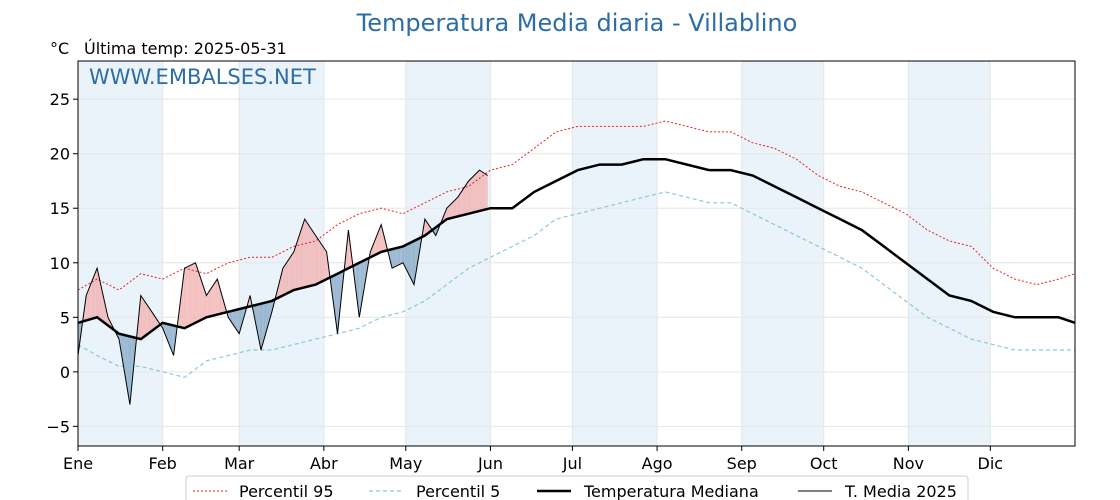  What do you see at coordinates (60, 99) in the screenshot?
I see `y-tick-label: 25` at bounding box center [60, 99].